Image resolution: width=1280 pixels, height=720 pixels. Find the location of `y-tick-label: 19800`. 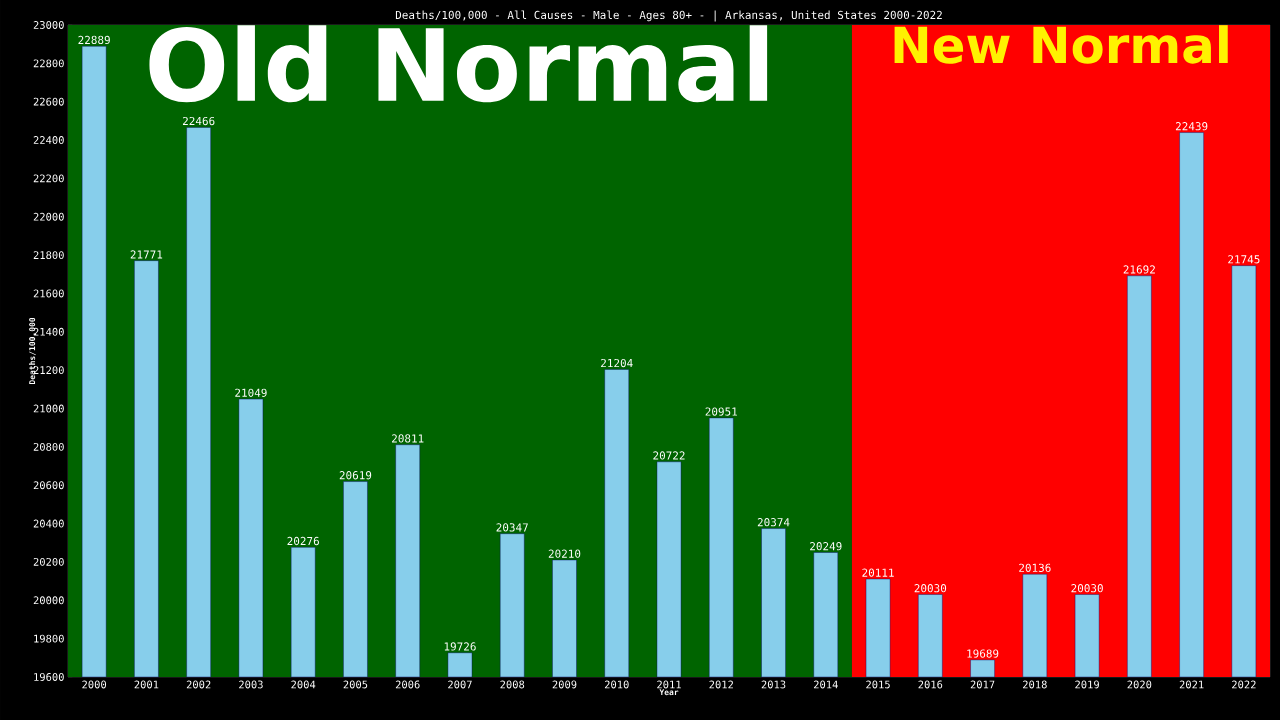

y-tick-label: 19800 is located at coordinates (49, 638).